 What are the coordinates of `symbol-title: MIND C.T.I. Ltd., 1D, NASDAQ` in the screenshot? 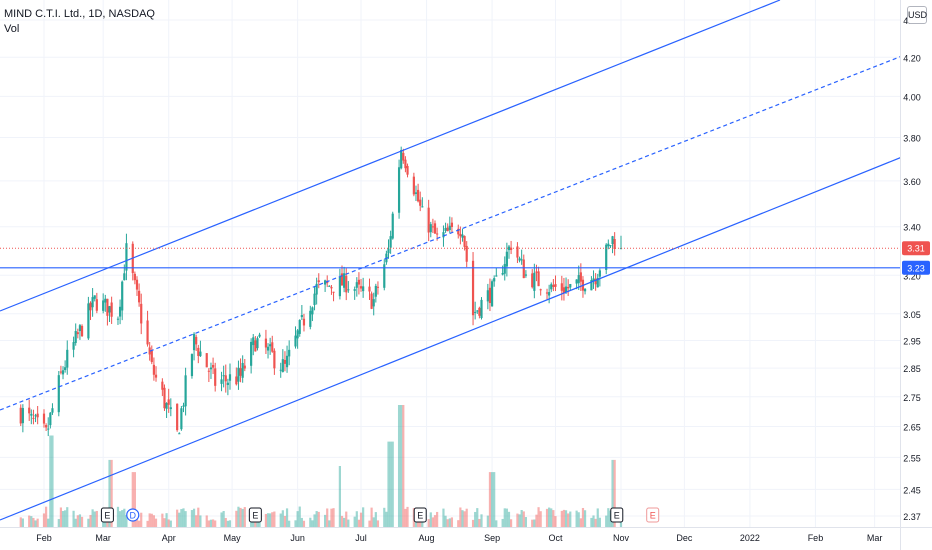 It's located at (79, 14).